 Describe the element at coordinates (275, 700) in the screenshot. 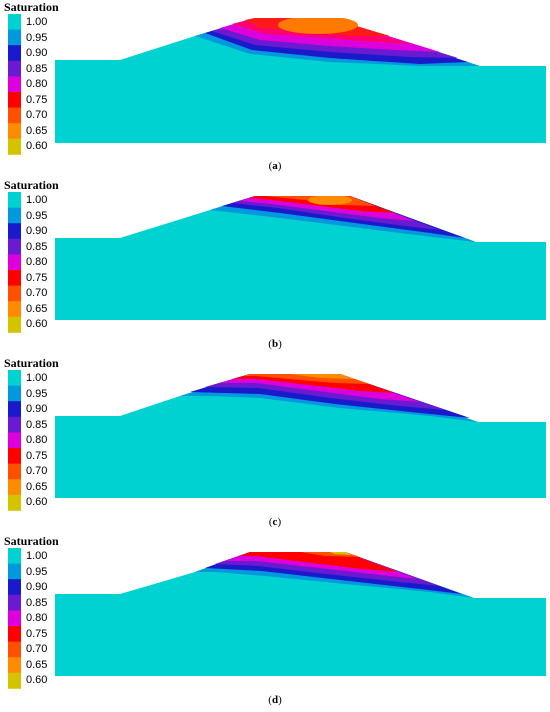

I see `panel-caption: (d)` at that location.